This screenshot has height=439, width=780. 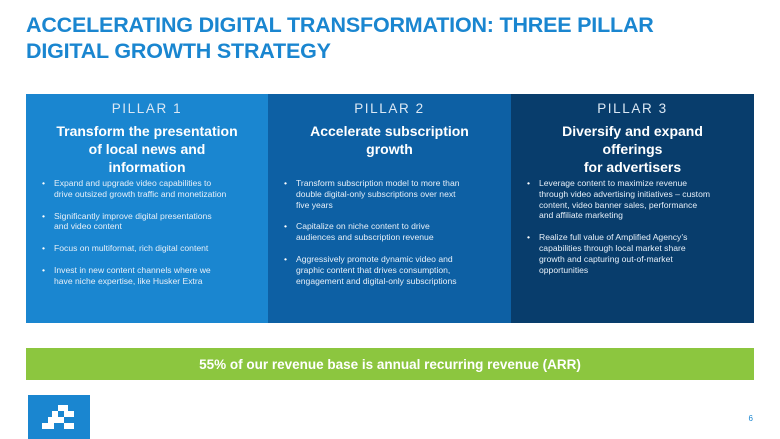 What do you see at coordinates (389, 140) in the screenshot?
I see `pillar-2-heading: Accelerate subscription growth` at bounding box center [389, 140].